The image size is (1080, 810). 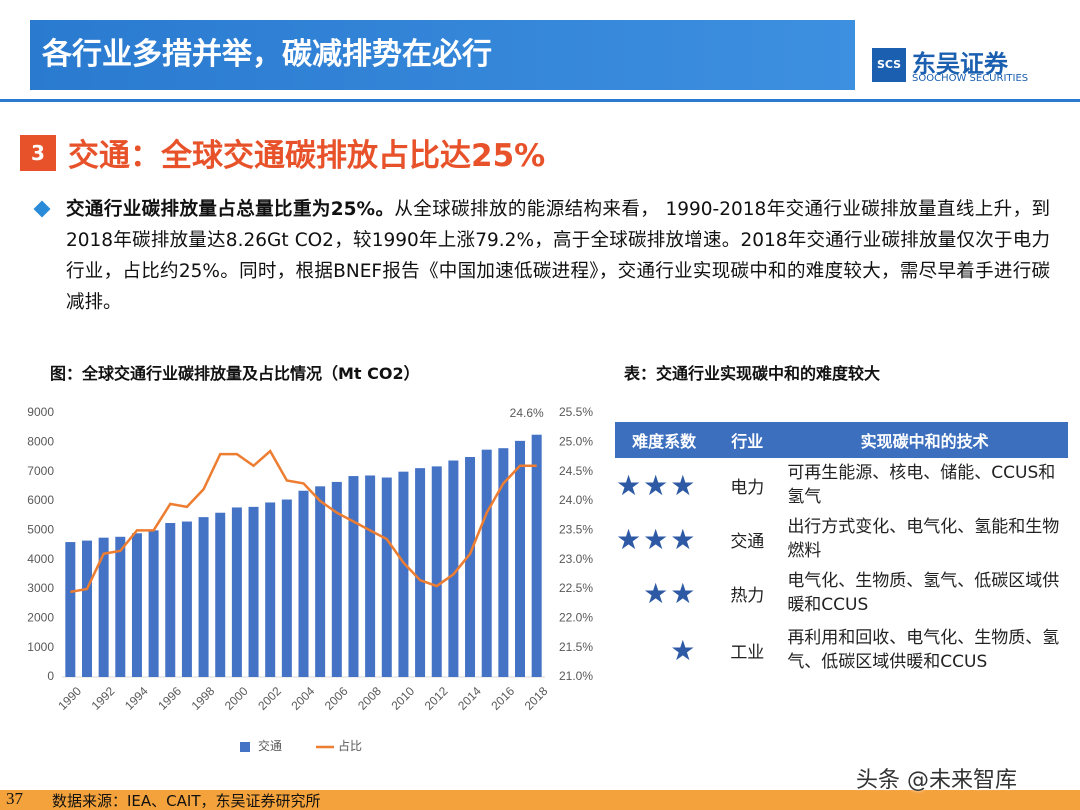 I want to click on table-row: ★★★ 交通 出行方式变化、电气化、氢能和生物燃料, so click(x=841, y=539).